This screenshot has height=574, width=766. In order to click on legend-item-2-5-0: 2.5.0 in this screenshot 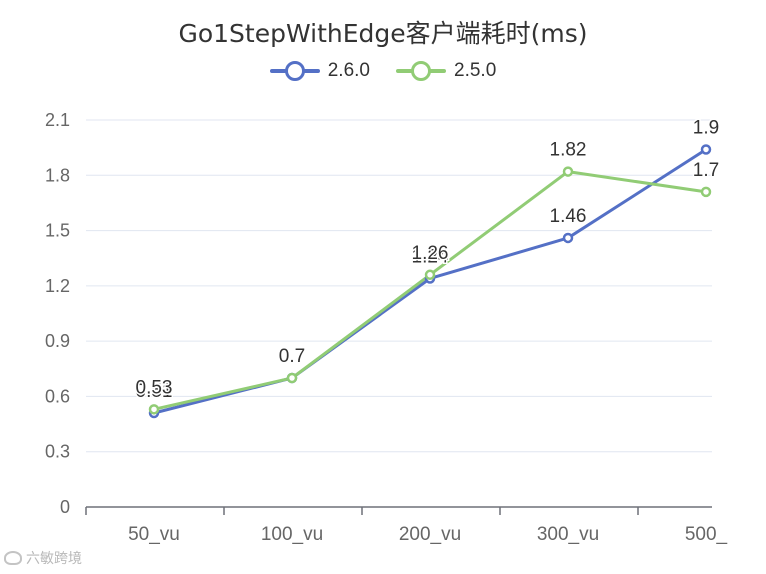, I will do `click(446, 71)`.